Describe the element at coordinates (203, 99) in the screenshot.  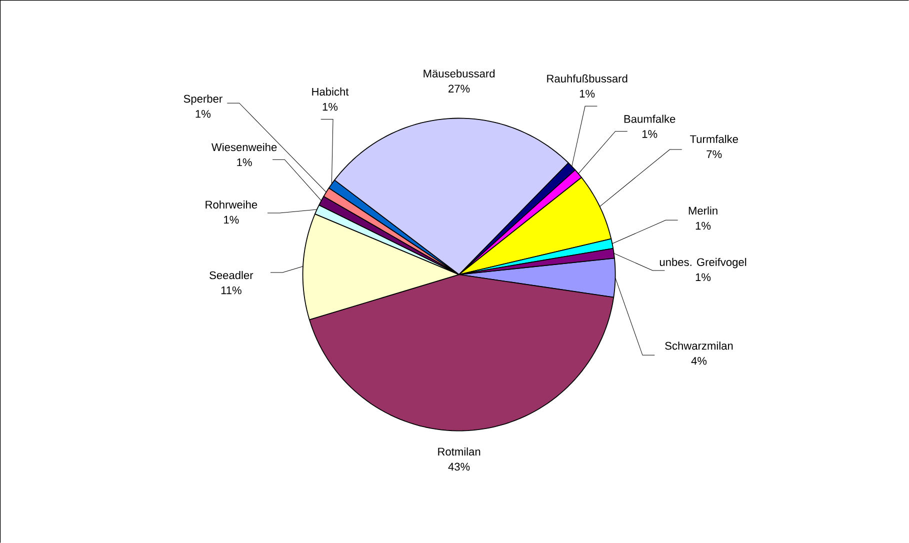
I see `slice-label: Sperber` at that location.